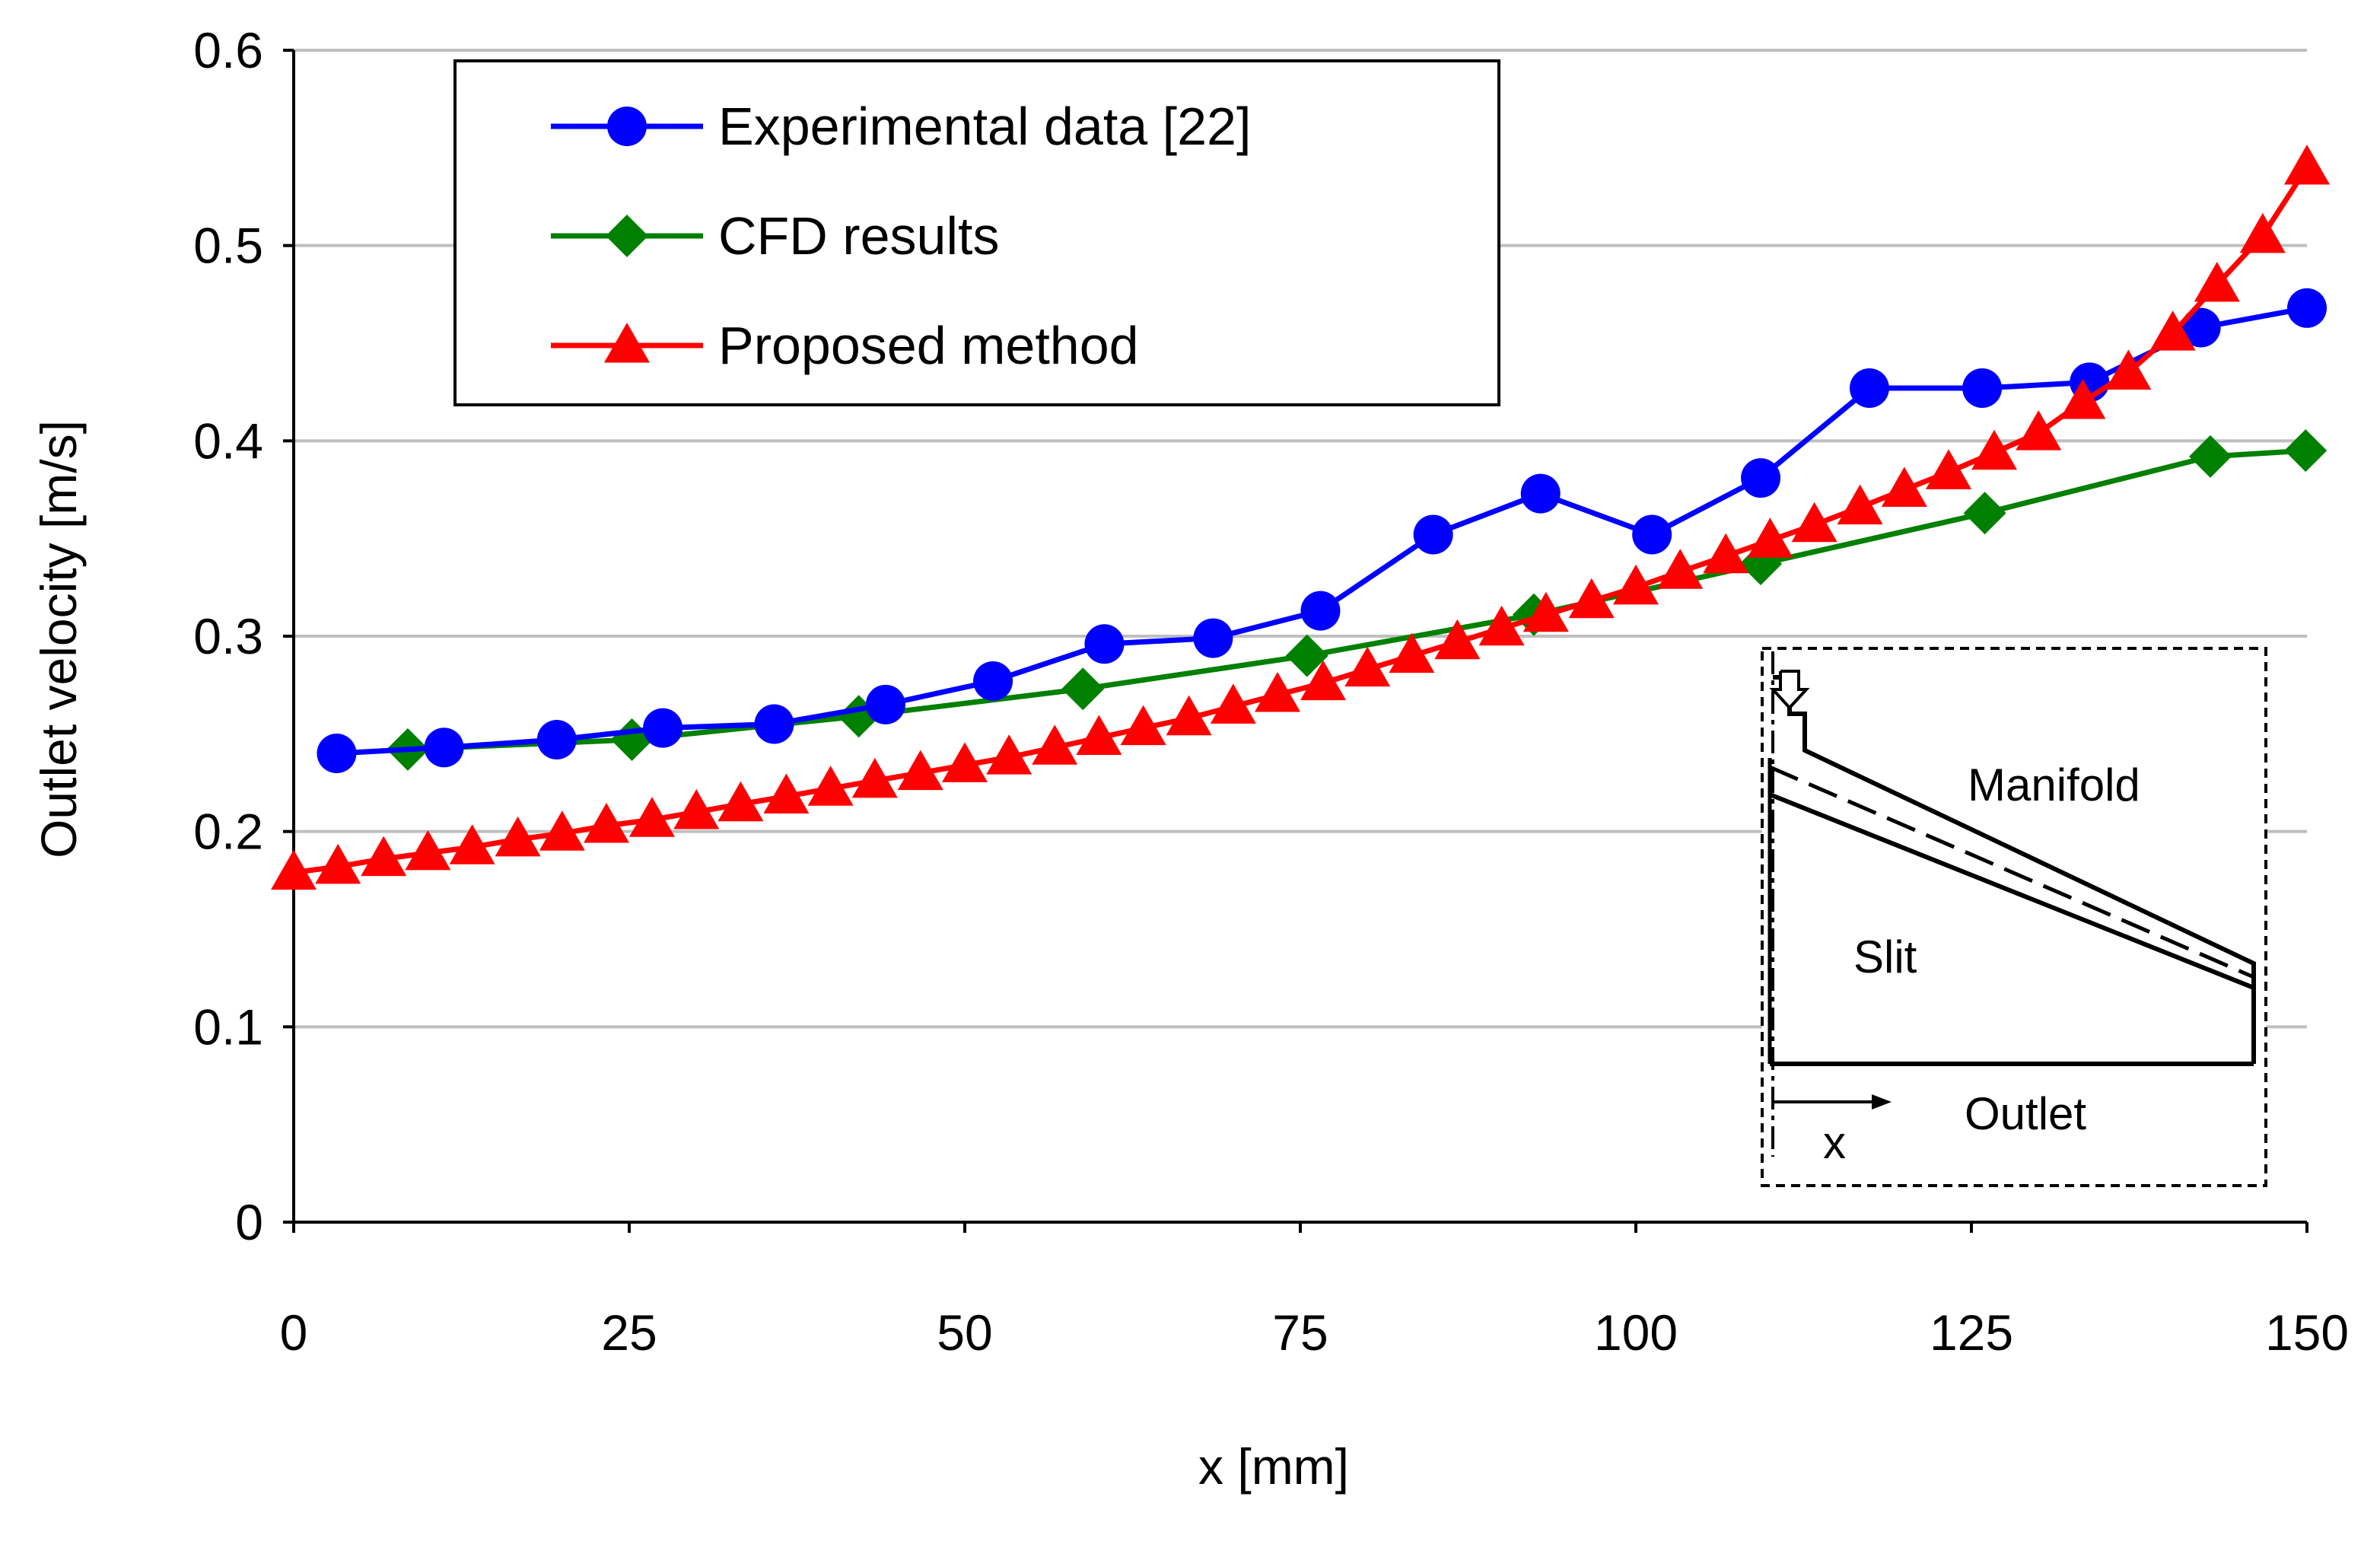  Describe the element at coordinates (1885, 957) in the screenshot. I see `inset-label-slit: Slit` at that location.